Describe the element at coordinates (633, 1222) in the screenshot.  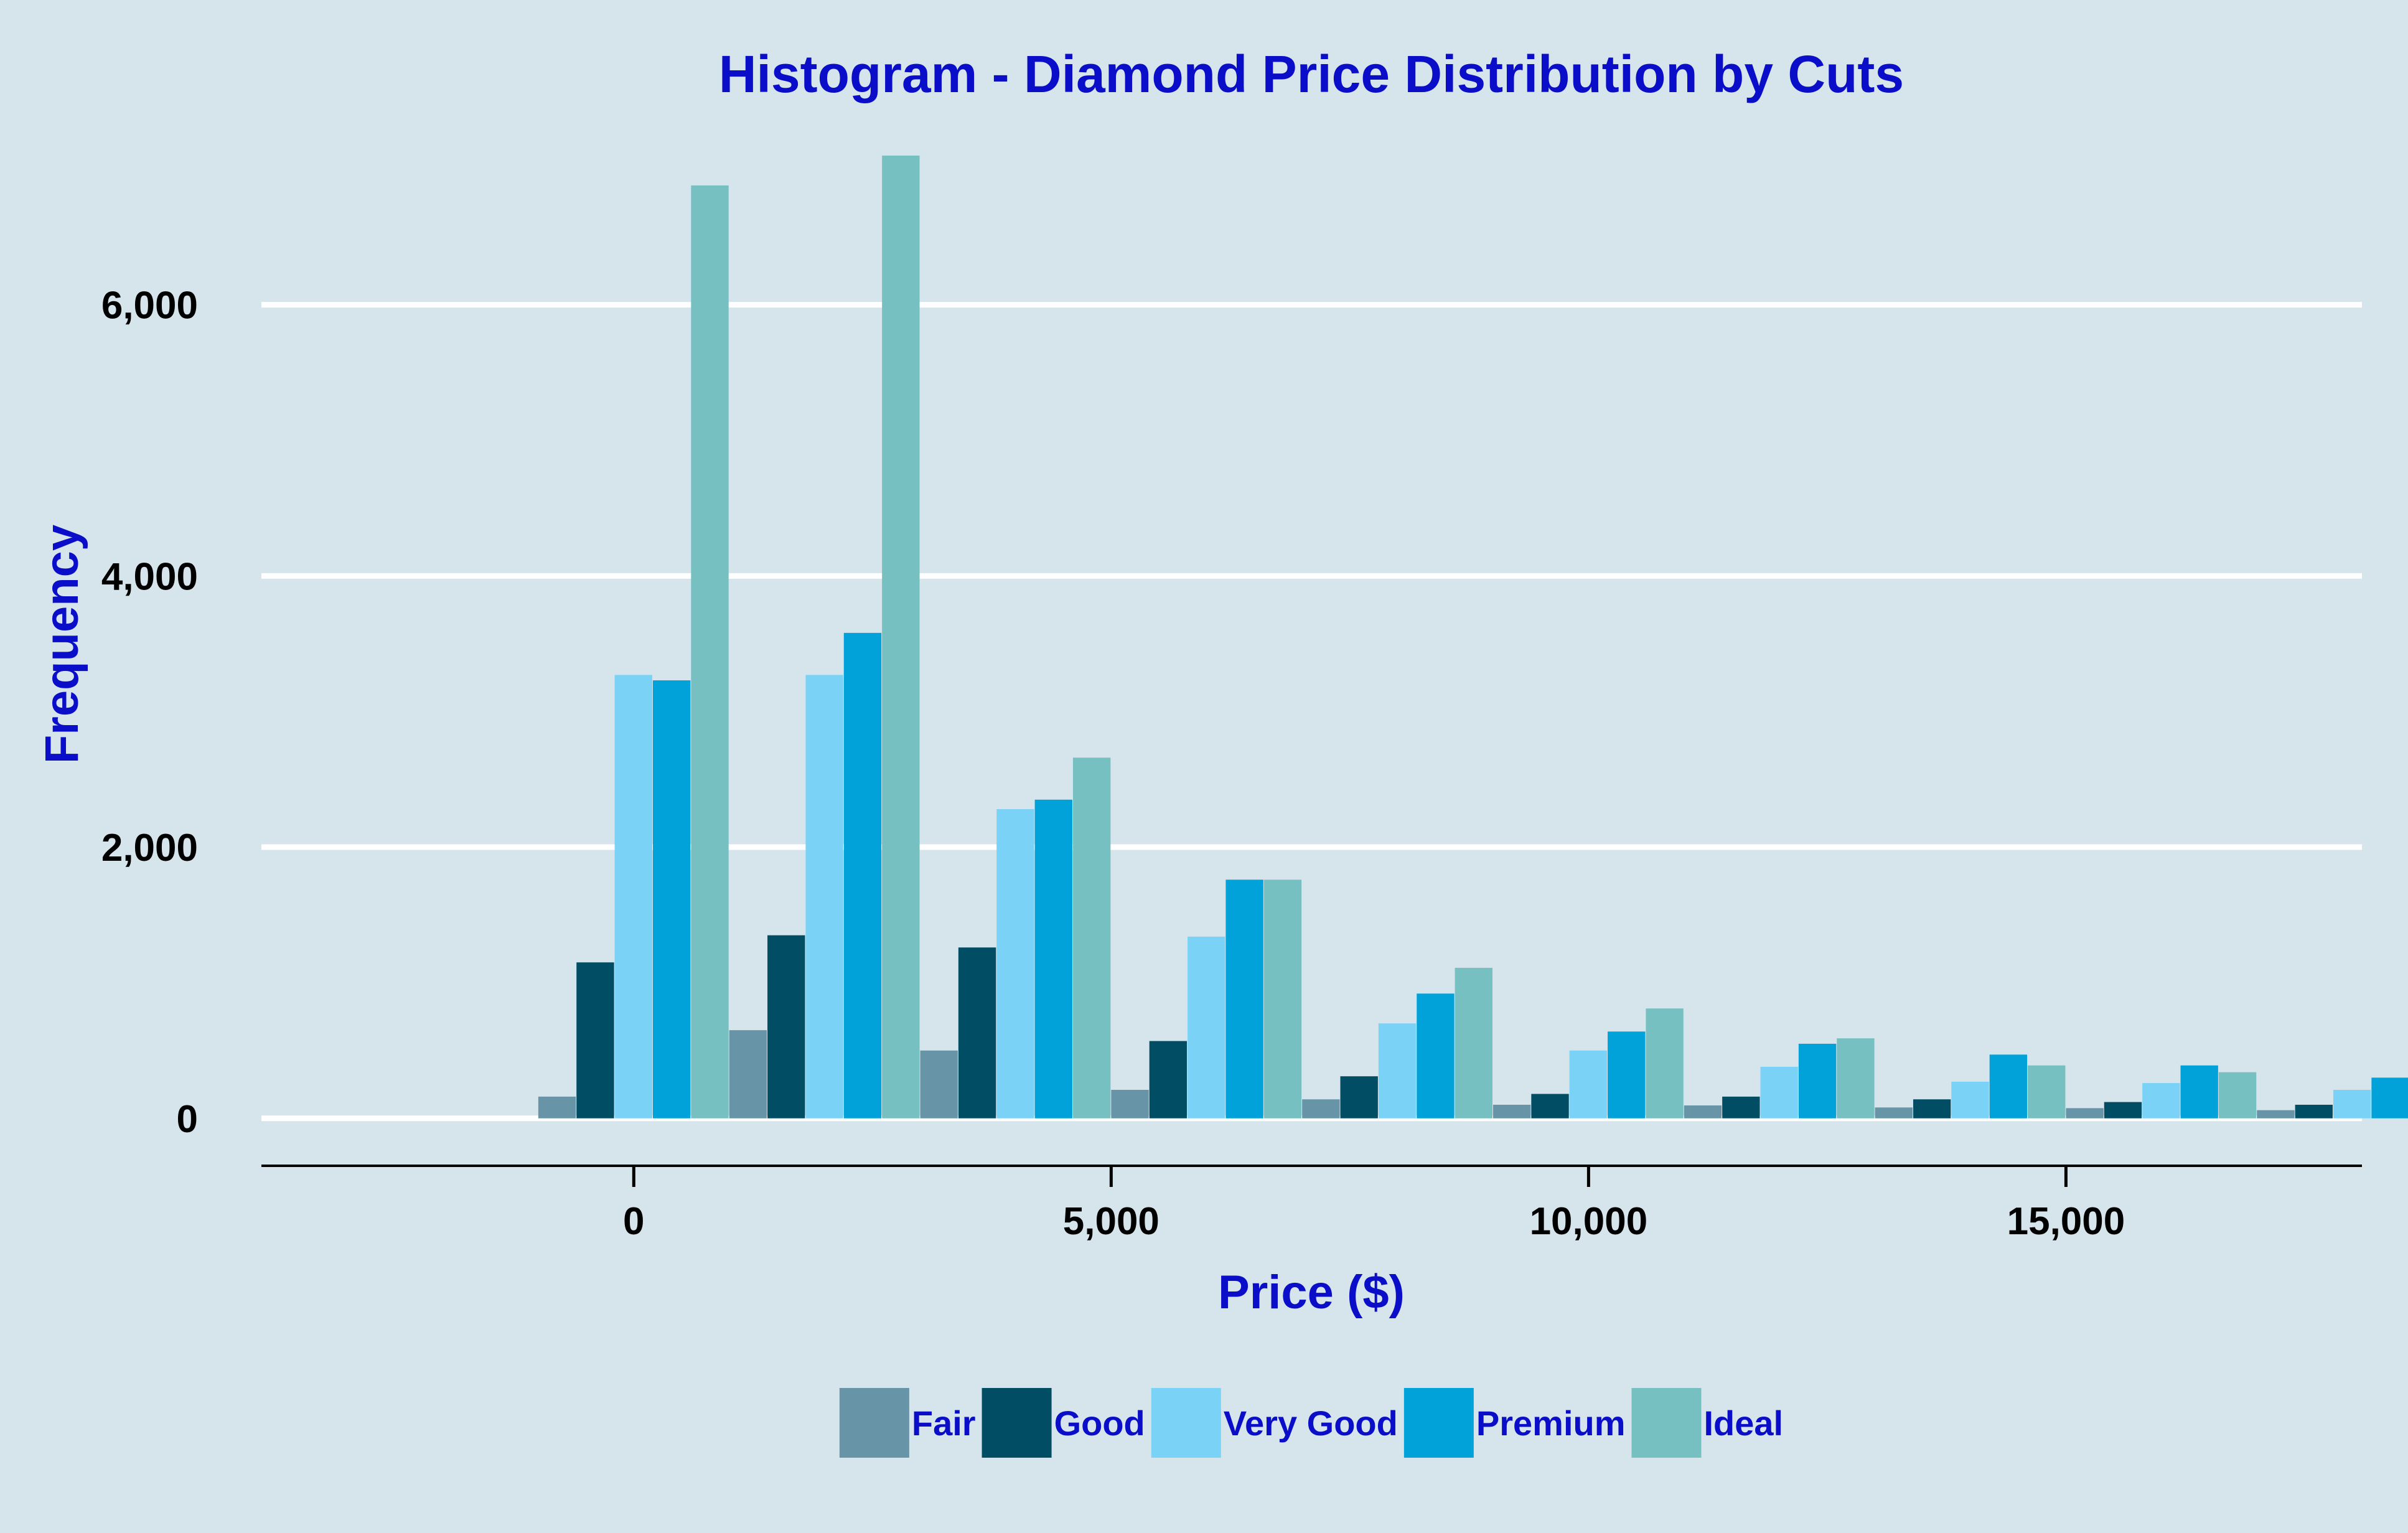
I see `x-tick-label: 0` at that location.